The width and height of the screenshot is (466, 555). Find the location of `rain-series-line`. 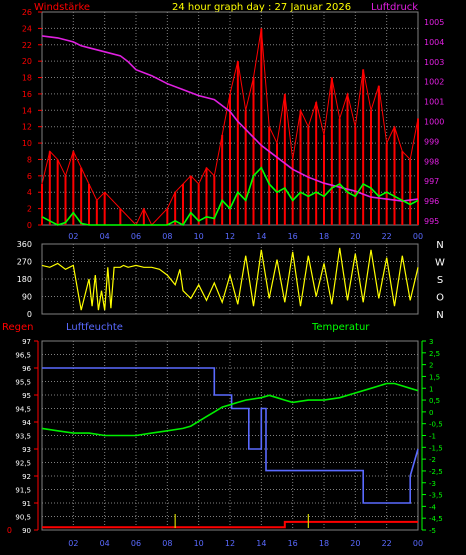

rain-series-line is located at coordinates (230, 524).